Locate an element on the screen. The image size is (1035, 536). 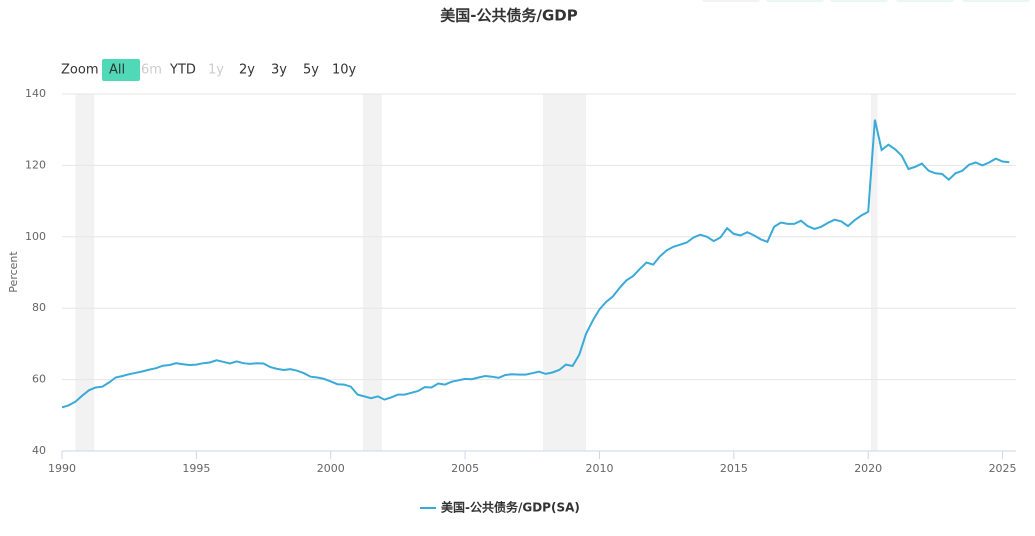
range-button-label: YTD is located at coordinates (182, 70).